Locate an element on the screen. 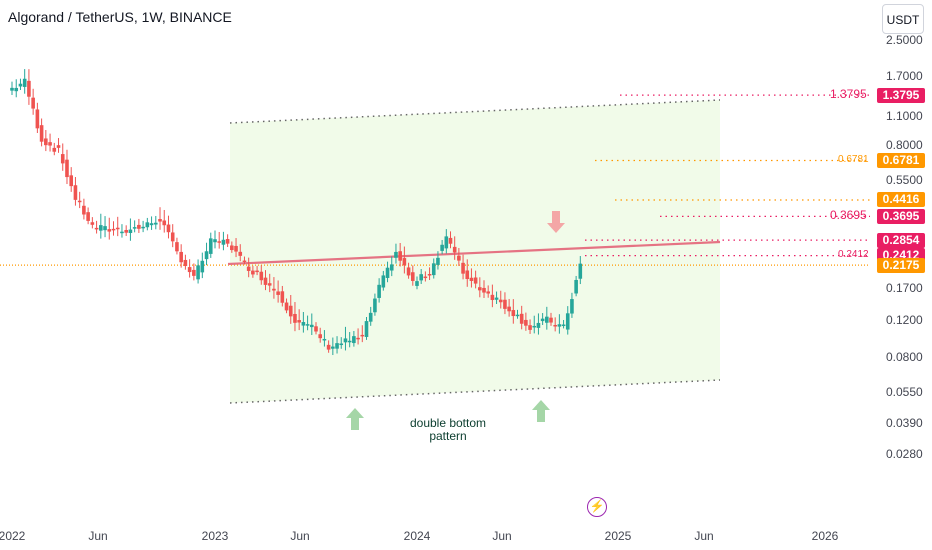 This screenshot has height=550, width=932. level-label: 0.6781 is located at coordinates (853, 159).